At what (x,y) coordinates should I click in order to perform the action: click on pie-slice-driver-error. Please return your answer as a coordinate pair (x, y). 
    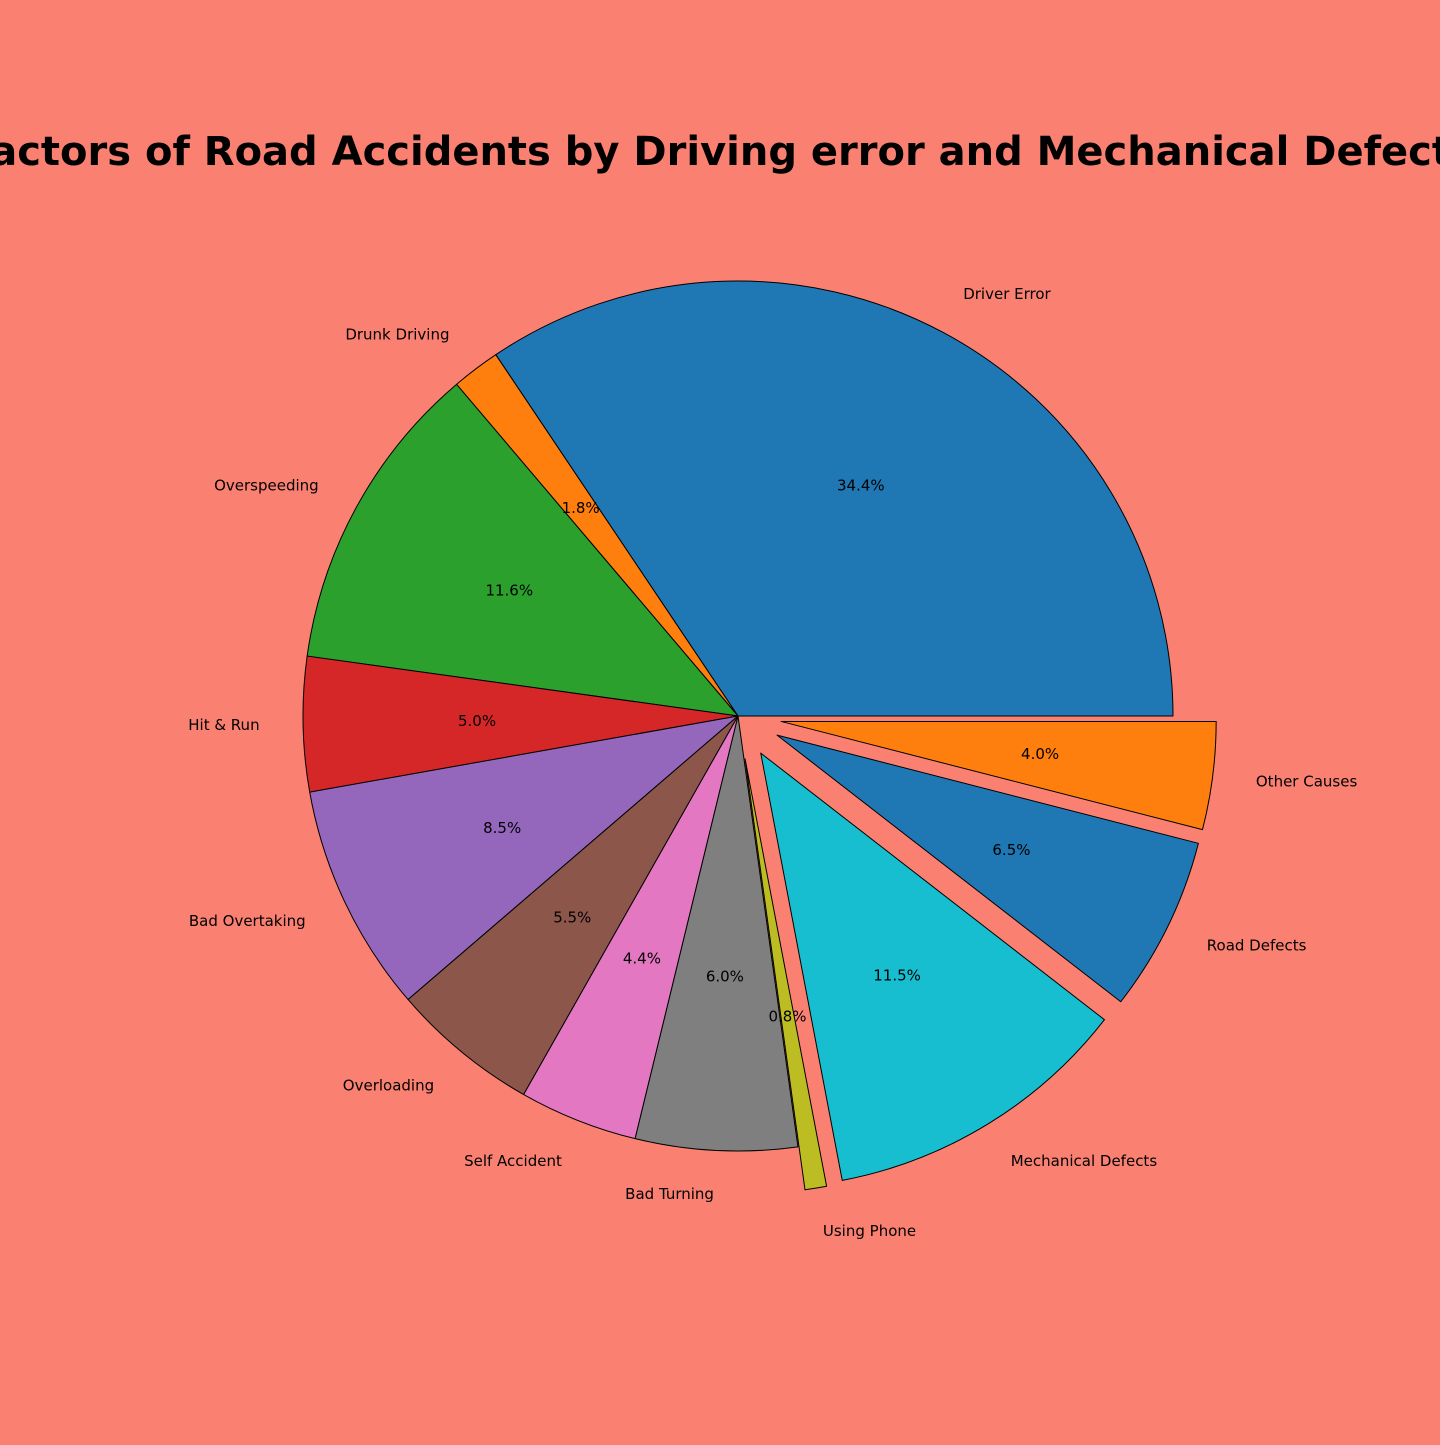
    Looking at the image, I should click on (834, 498).